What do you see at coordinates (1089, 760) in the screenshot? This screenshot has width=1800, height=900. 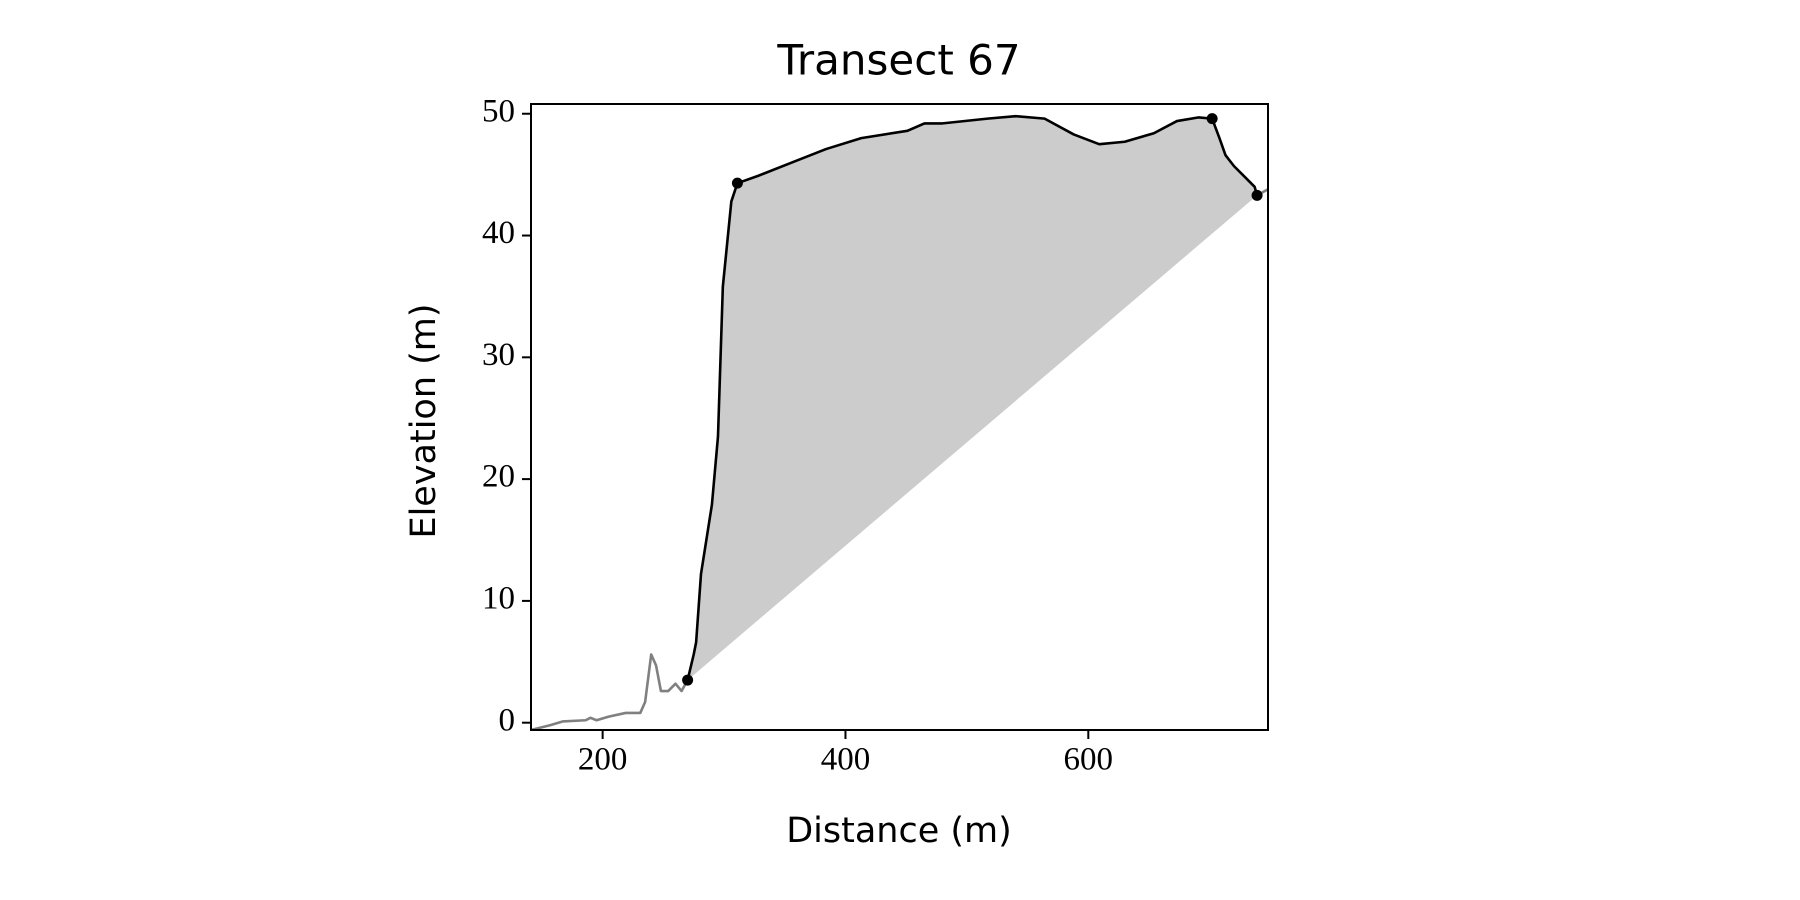 I see `x-tick-label: 600` at bounding box center [1089, 760].